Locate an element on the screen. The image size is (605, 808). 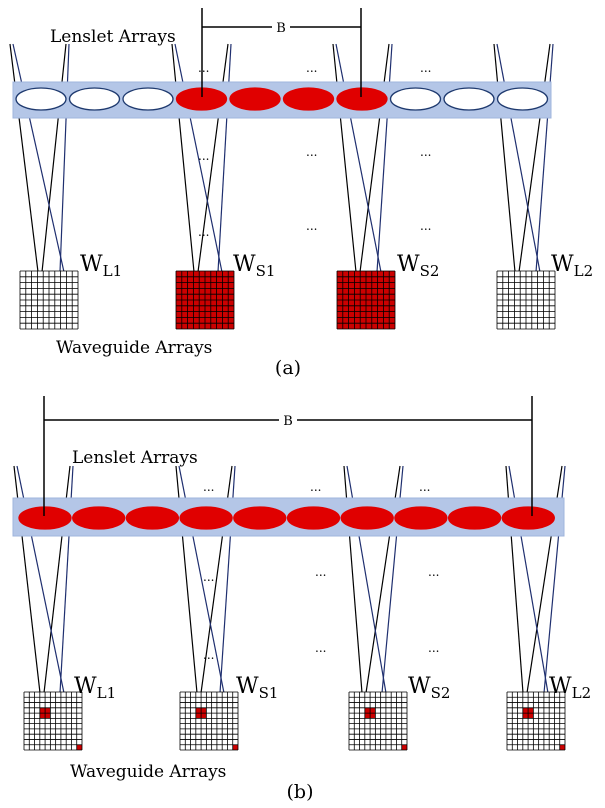
panel-b-waveguide-label-ws2: WS2 is located at coordinates (429, 688).